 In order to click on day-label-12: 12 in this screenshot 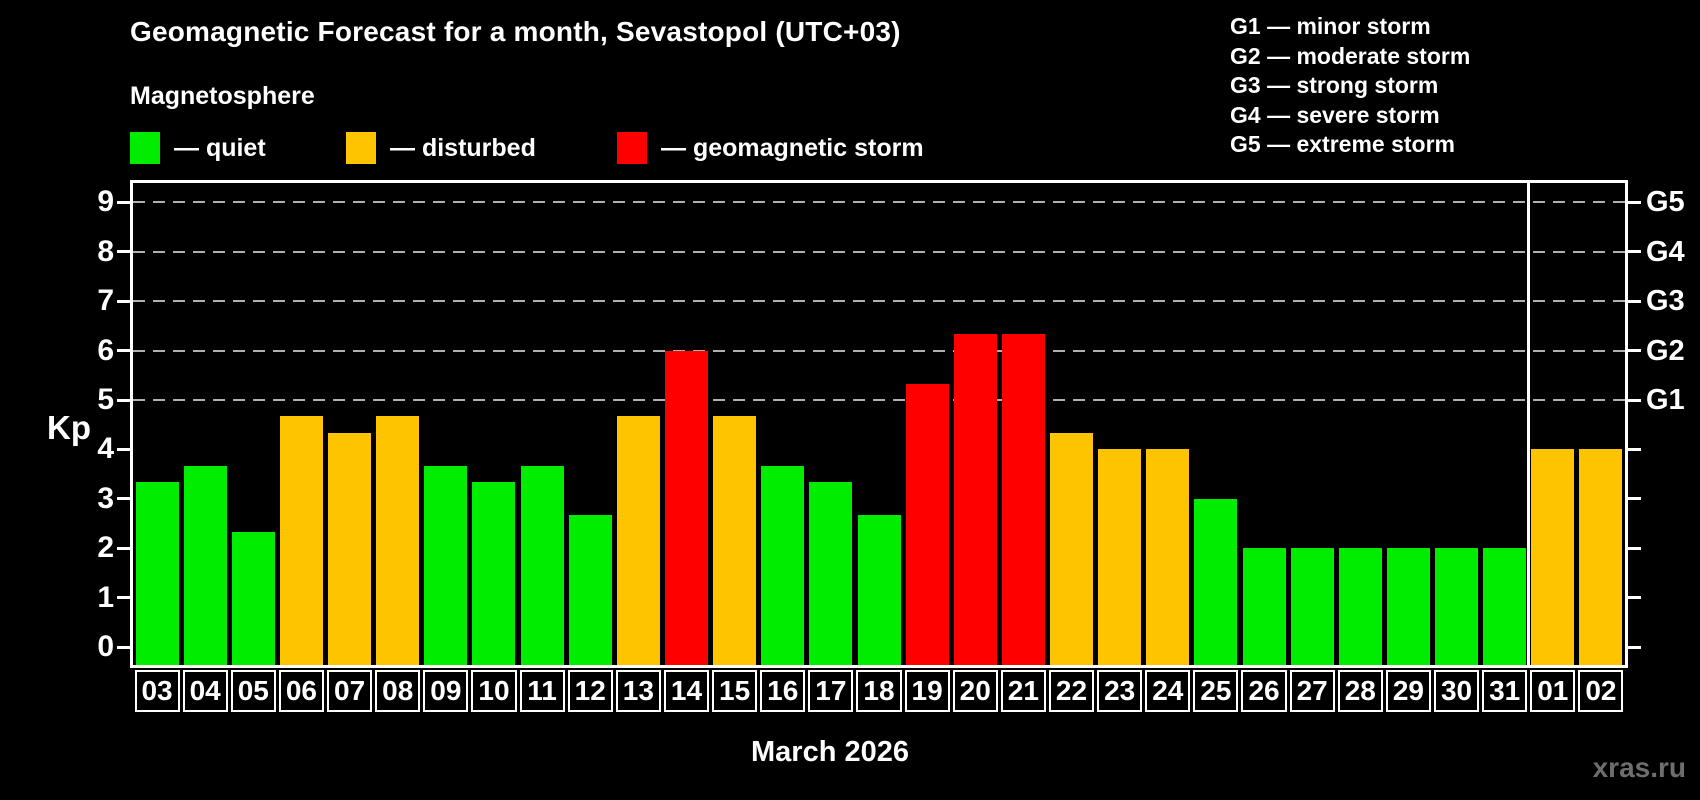, I will do `click(590, 691)`.